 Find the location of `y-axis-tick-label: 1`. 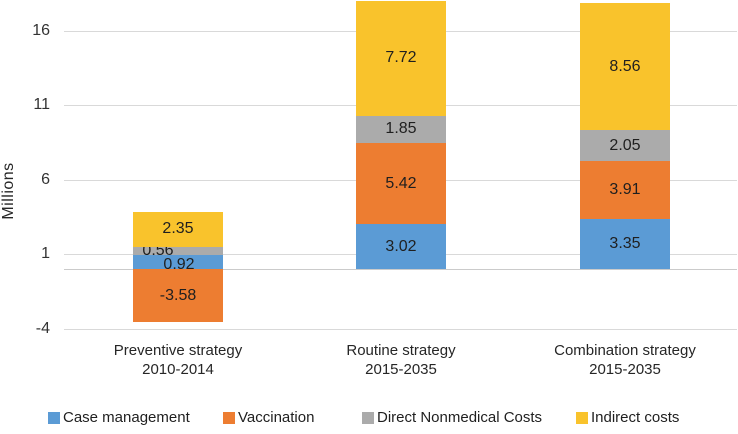

y-axis-tick-label: 1 is located at coordinates (45, 253).